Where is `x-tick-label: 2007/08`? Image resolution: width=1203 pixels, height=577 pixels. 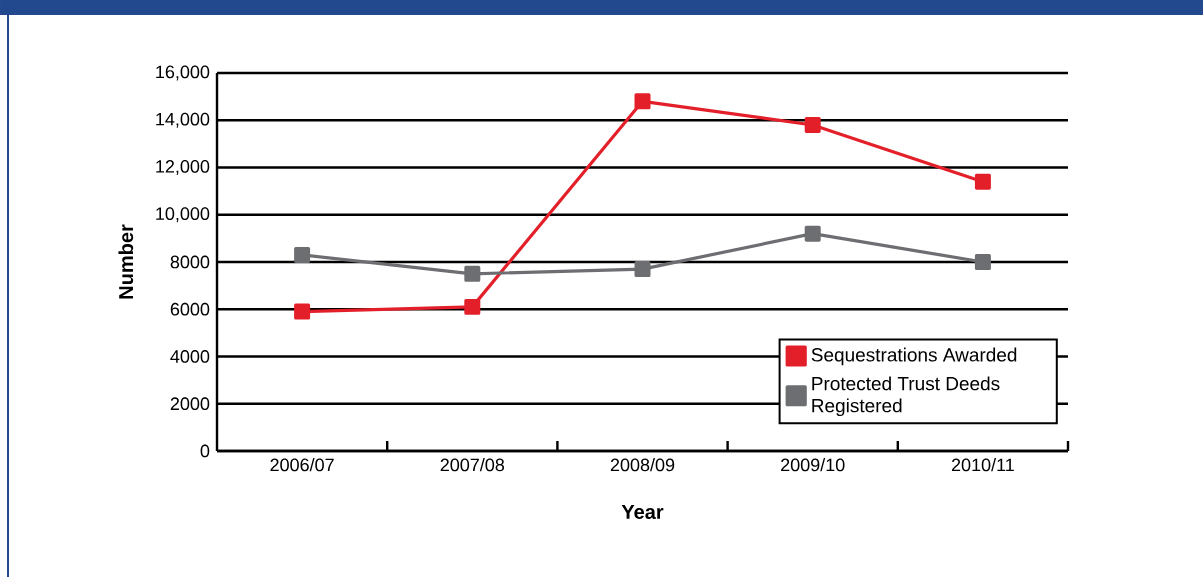
x-tick-label: 2007/08 is located at coordinates (472, 465).